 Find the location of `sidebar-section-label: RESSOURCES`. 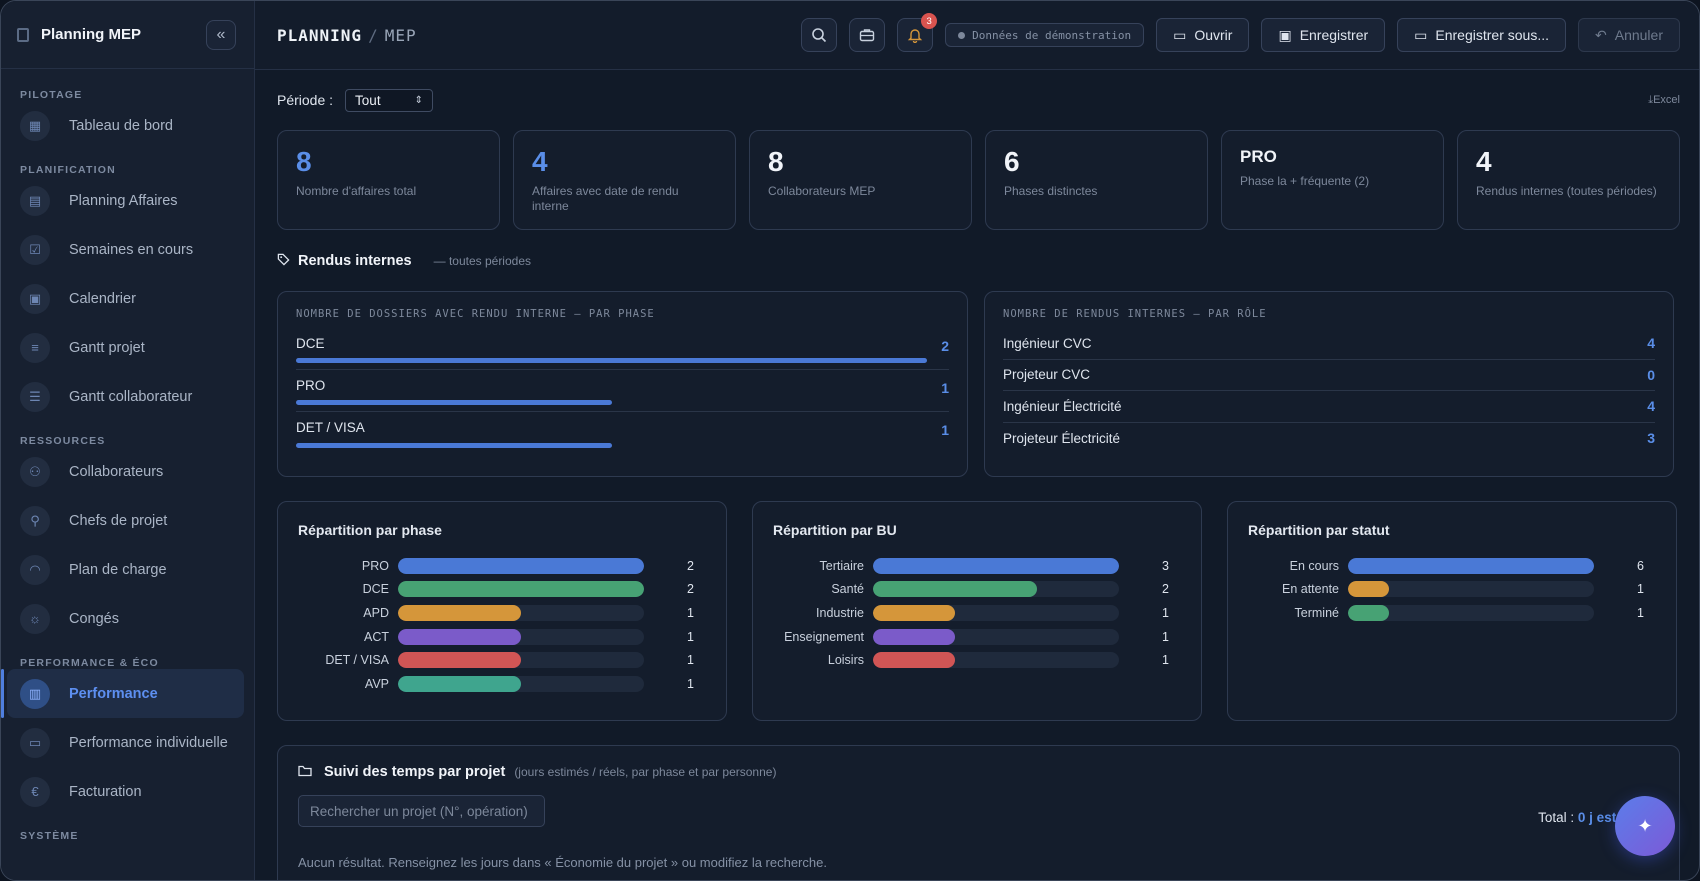

sidebar-section-label: RESSOURCES is located at coordinates (63, 441).